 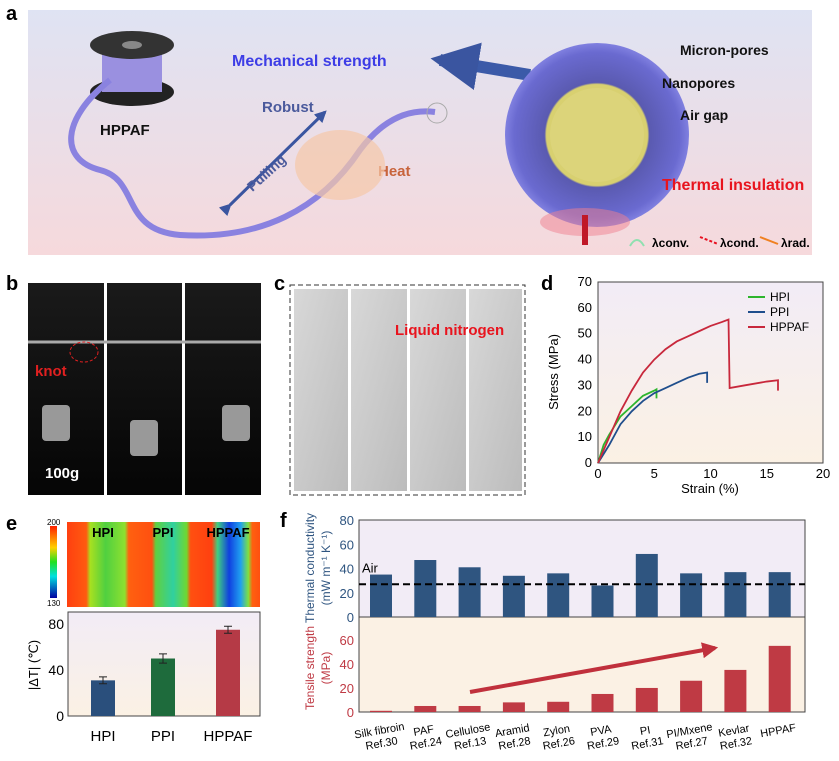 I want to click on x-tick-label: 20, so click(x=823, y=473).